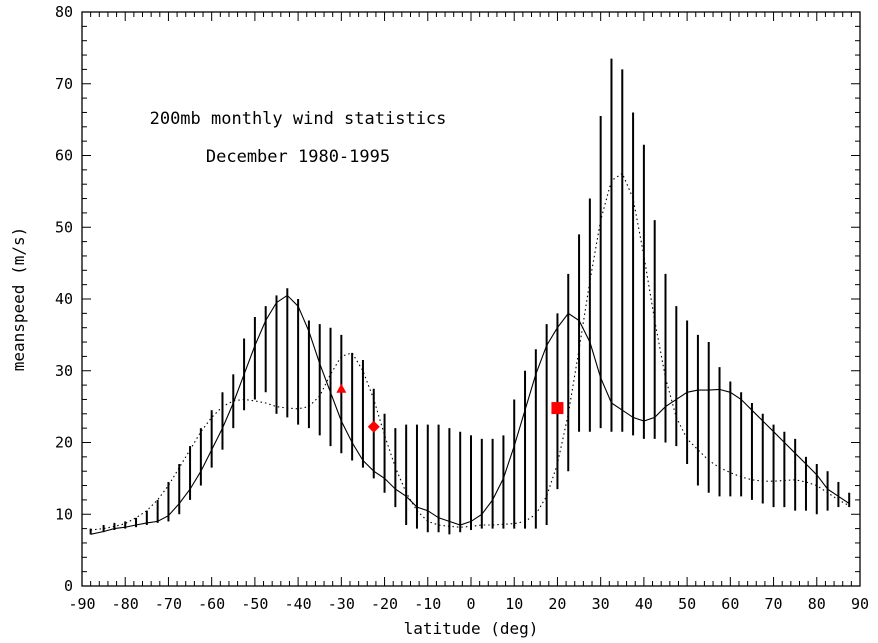 This screenshot has height=643, width=878. I want to click on marker-triangle, so click(341, 388).